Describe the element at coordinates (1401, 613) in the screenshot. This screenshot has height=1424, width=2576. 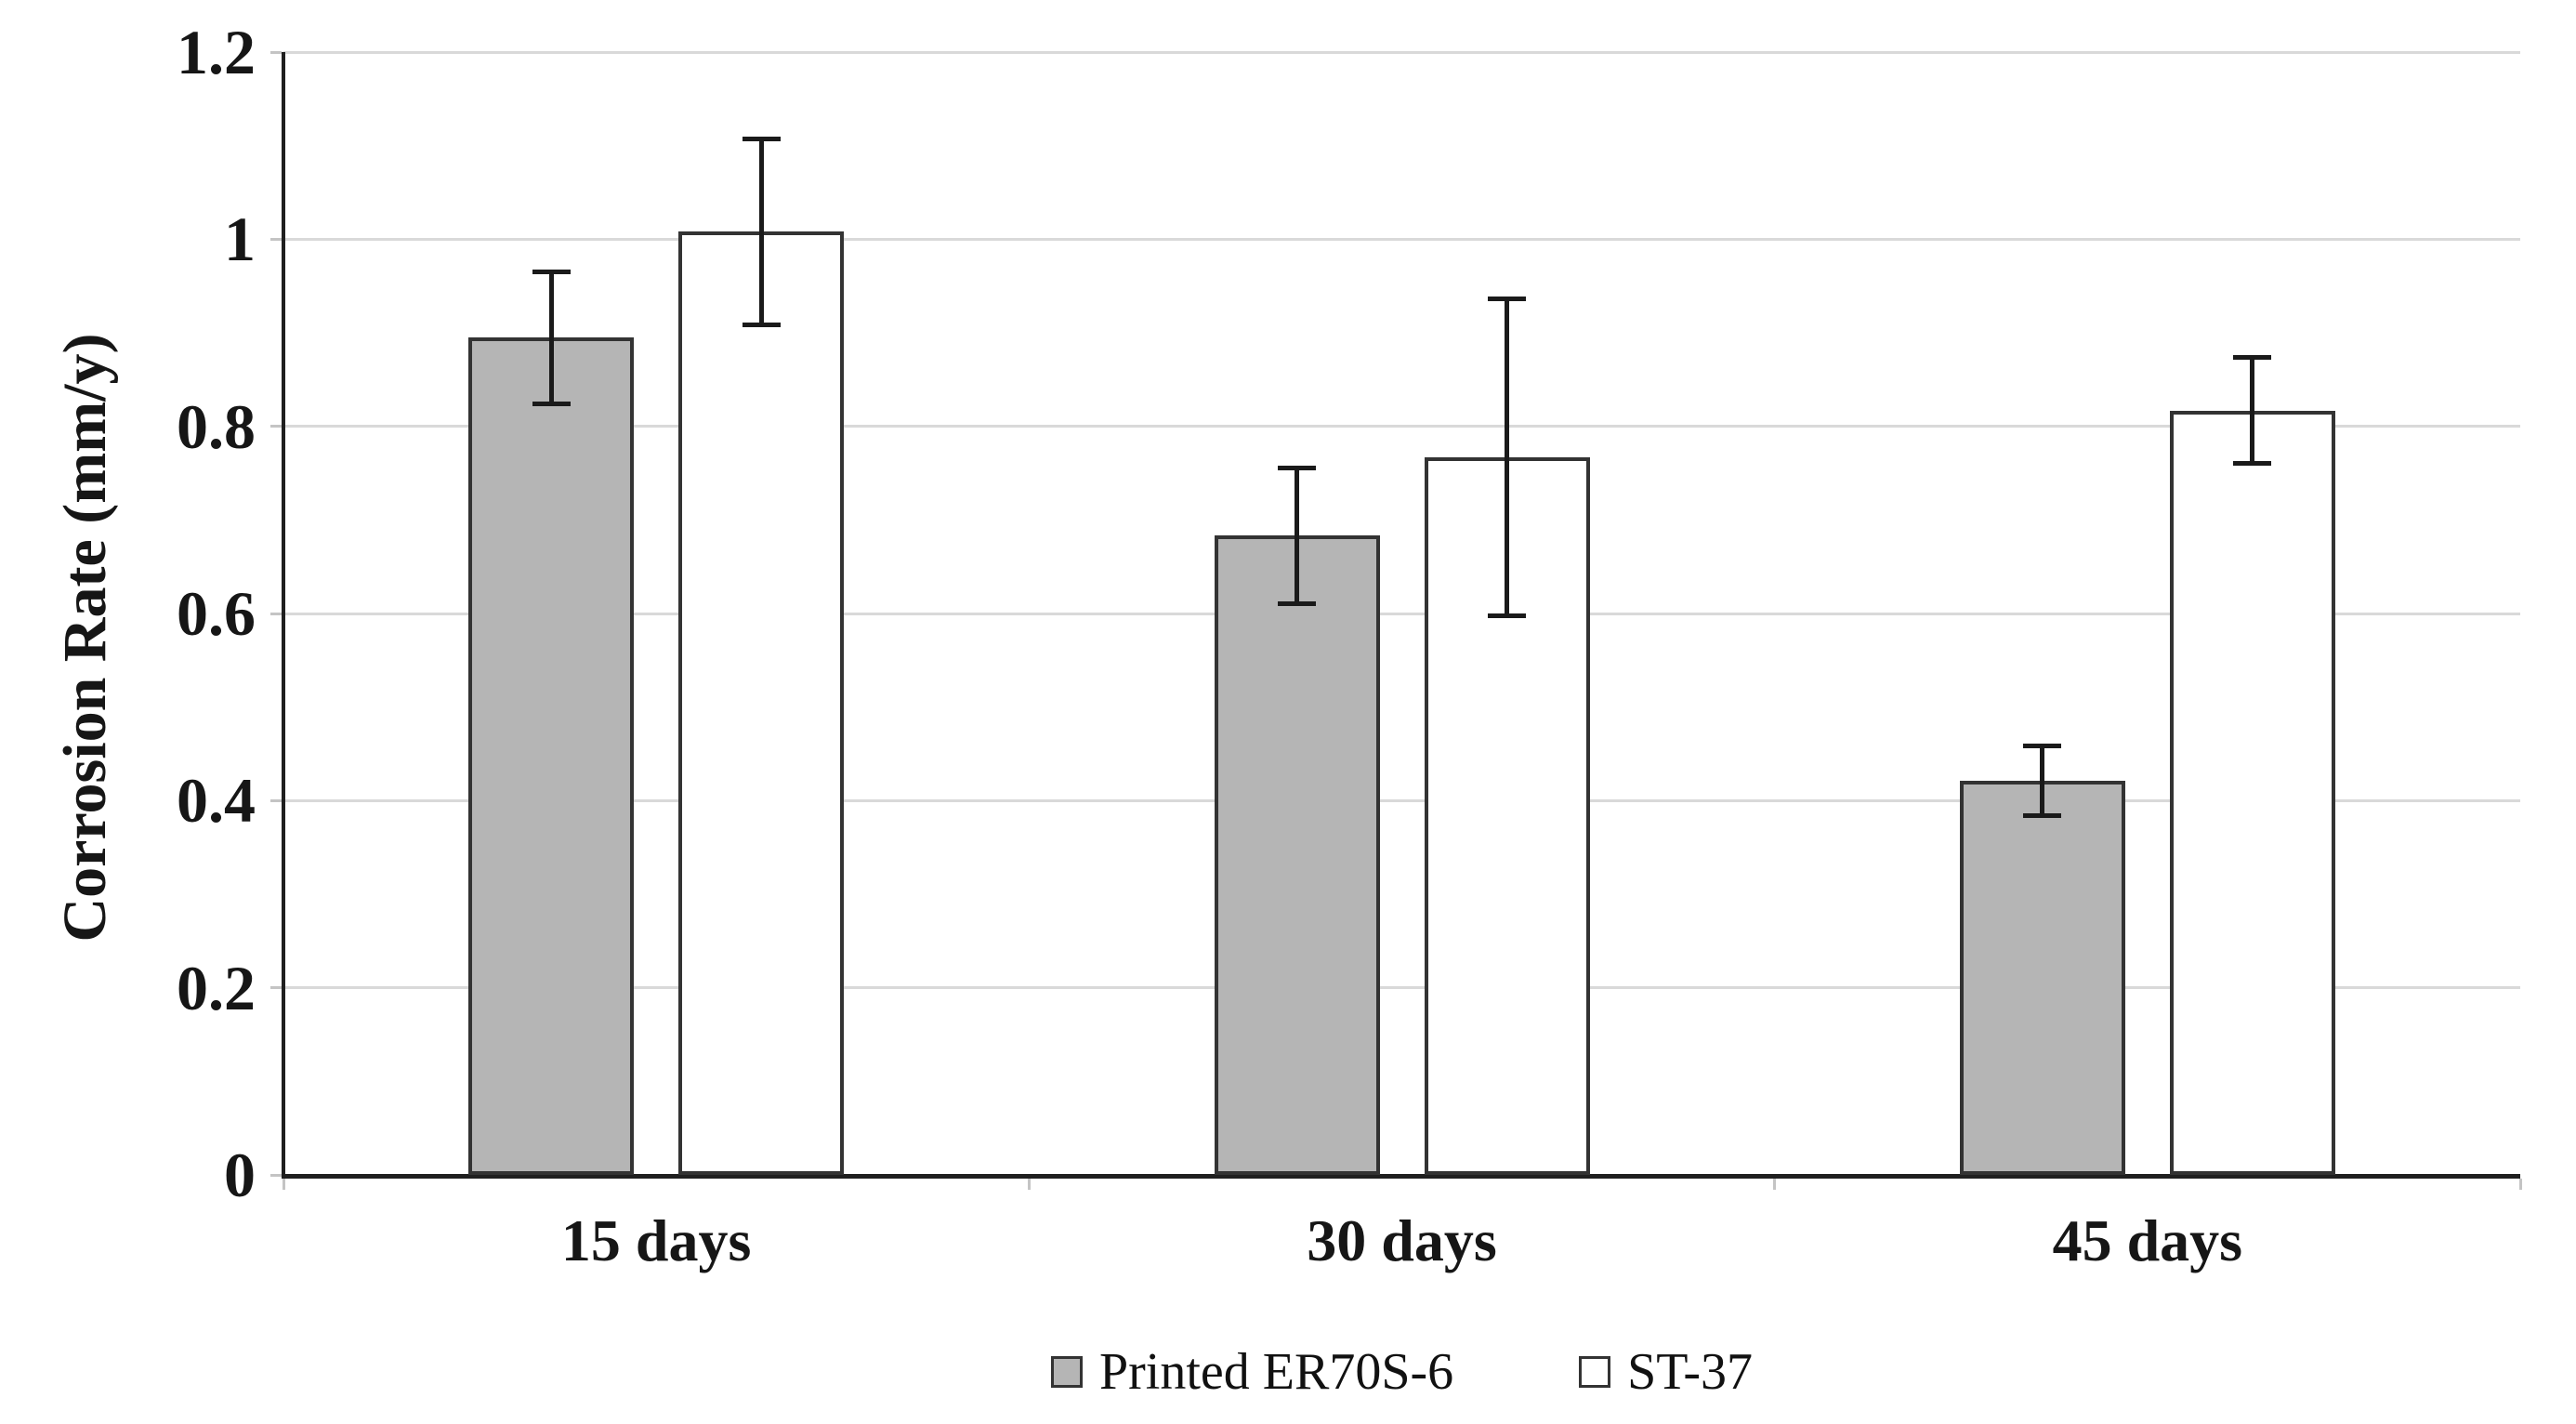
I see `gridline-0.6` at that location.